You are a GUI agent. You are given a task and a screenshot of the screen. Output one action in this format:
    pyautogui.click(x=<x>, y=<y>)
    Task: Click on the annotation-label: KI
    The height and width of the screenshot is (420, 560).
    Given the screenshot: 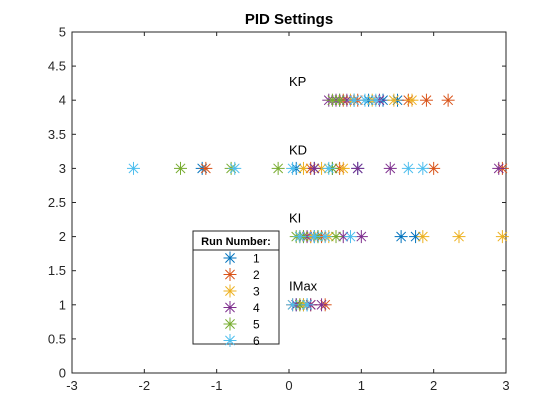 What is the action you would take?
    pyautogui.click(x=295, y=218)
    